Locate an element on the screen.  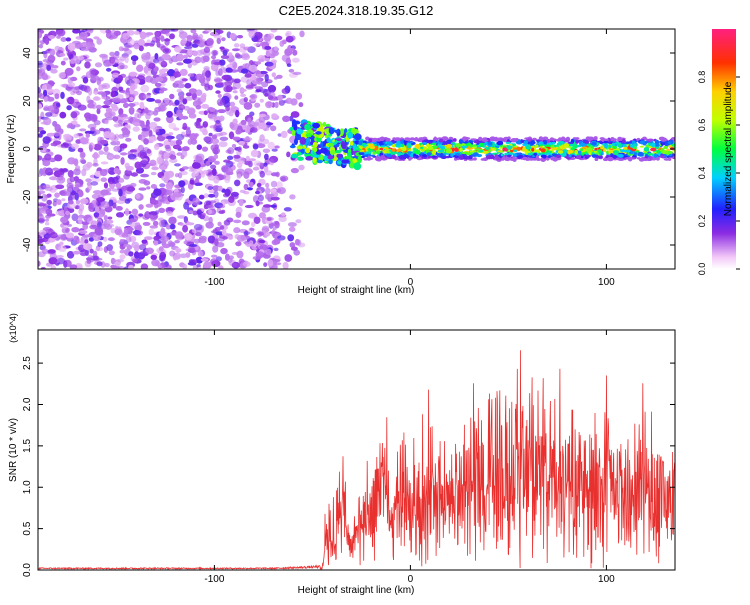
heatmap-x-tick-label: -100 is located at coordinates (214, 282).